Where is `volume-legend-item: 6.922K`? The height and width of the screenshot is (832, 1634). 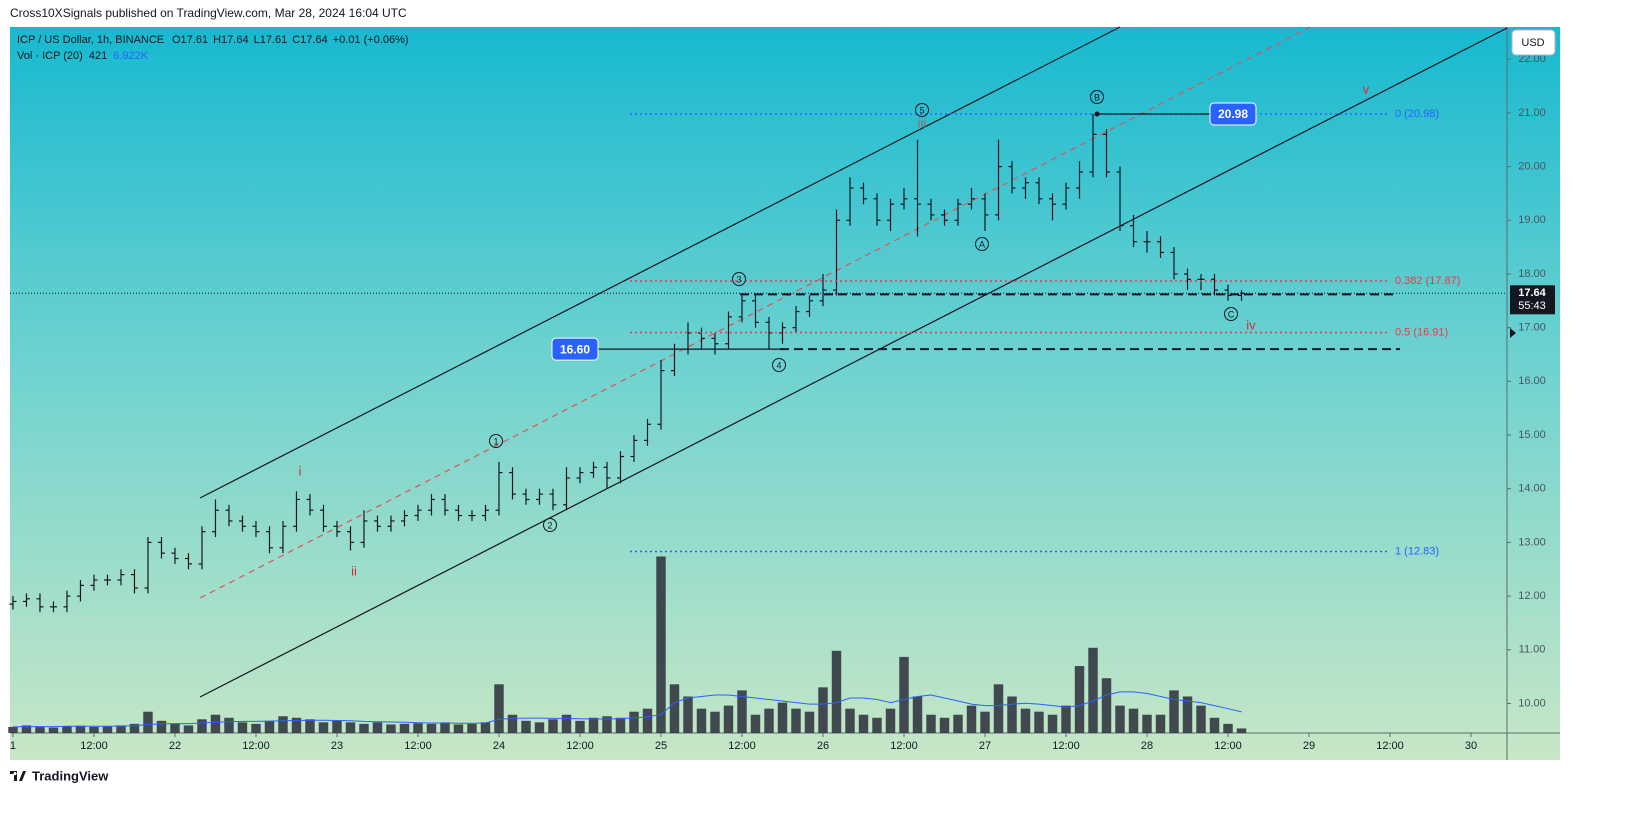 volume-legend-item: 6.922K is located at coordinates (131, 56).